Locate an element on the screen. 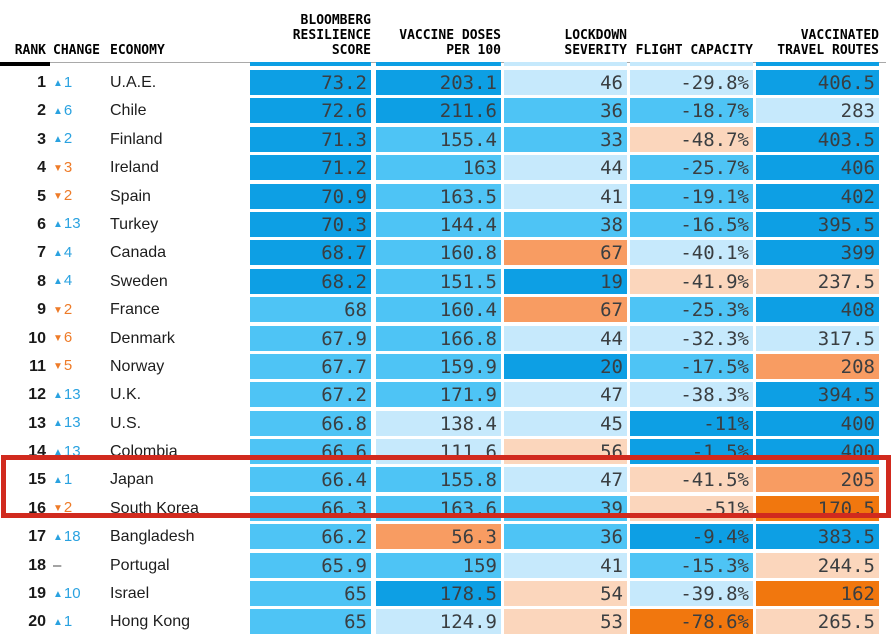 The image size is (893, 642). rank-cell: 19 is located at coordinates (37, 594).